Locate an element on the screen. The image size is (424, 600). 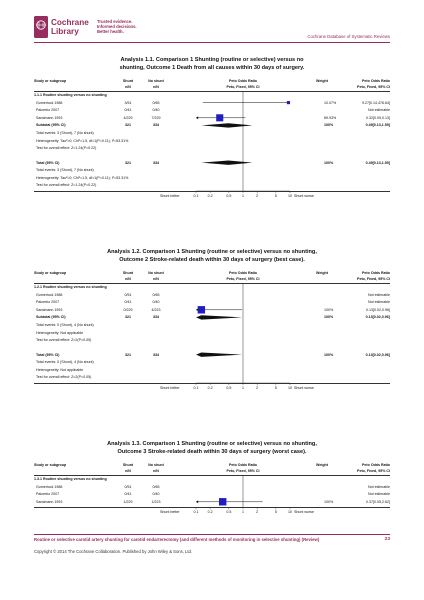
noshunt-events: 1/223 is located at coordinates (156, 501).